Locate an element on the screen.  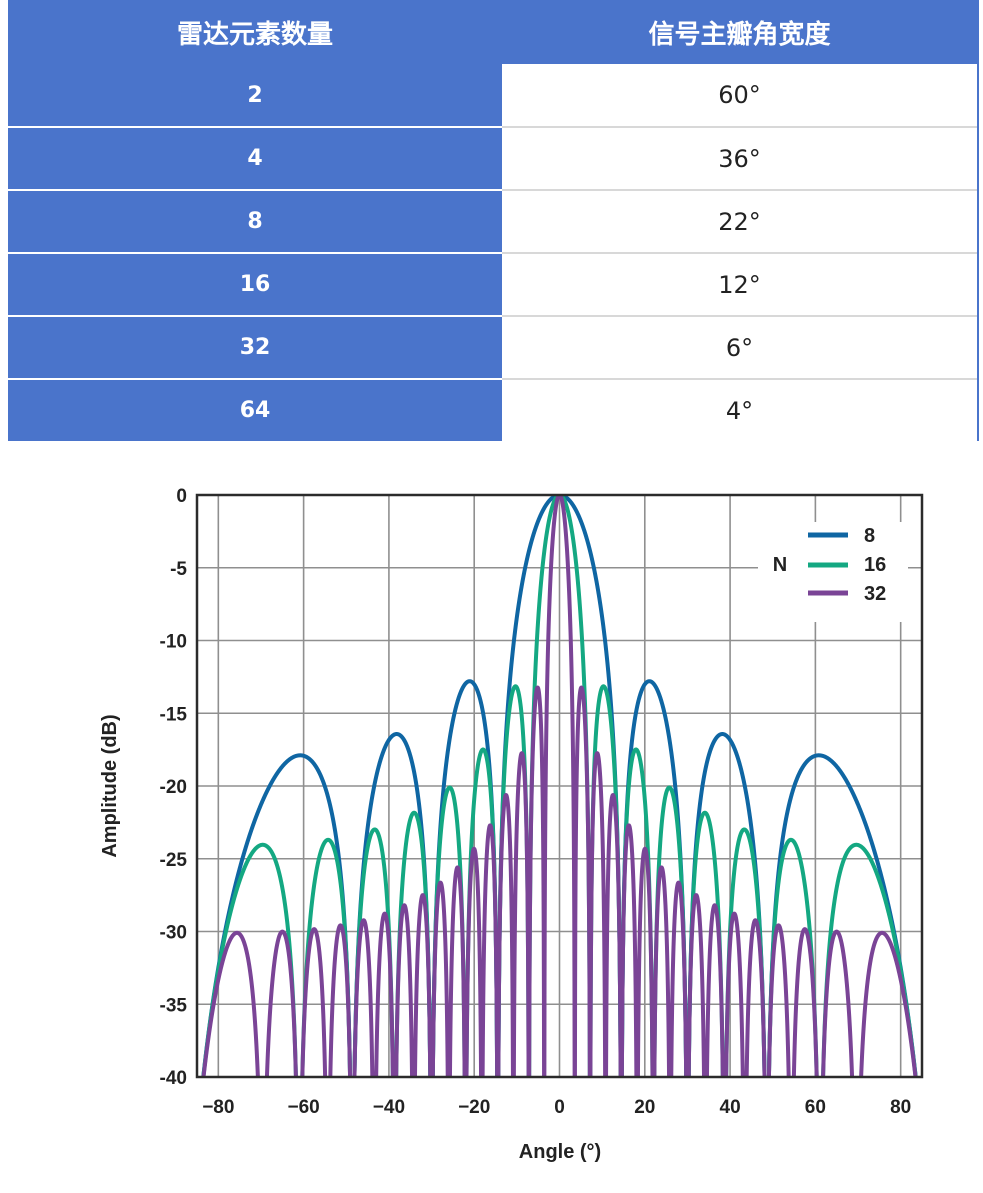
element-count-cell: 2 is located at coordinates (255, 95).